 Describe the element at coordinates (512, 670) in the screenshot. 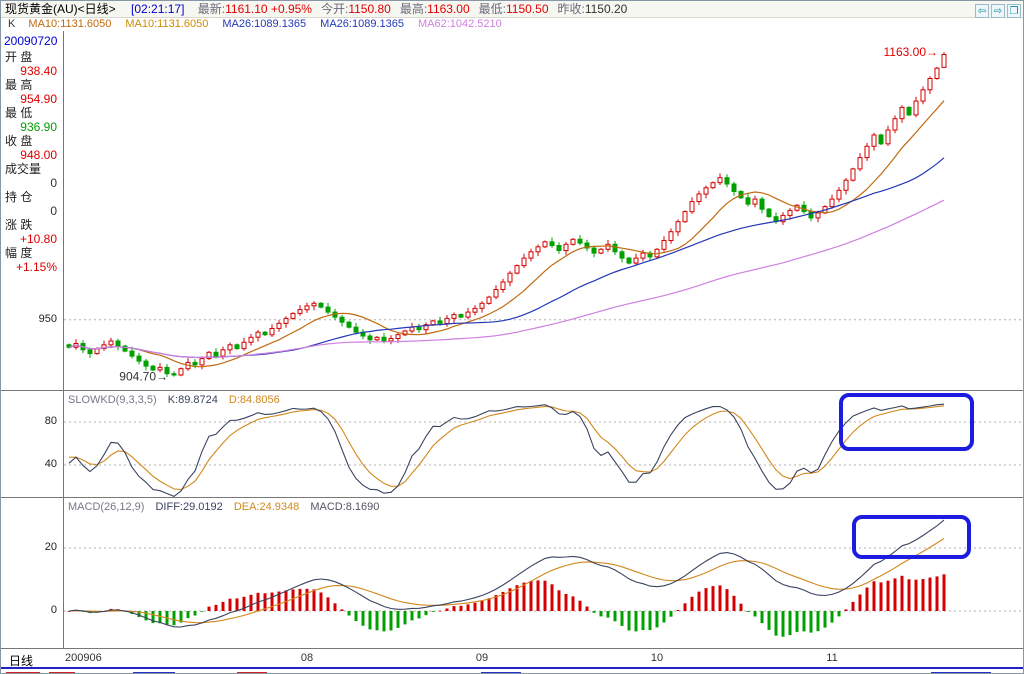

I see `statusbar-clipped` at that location.